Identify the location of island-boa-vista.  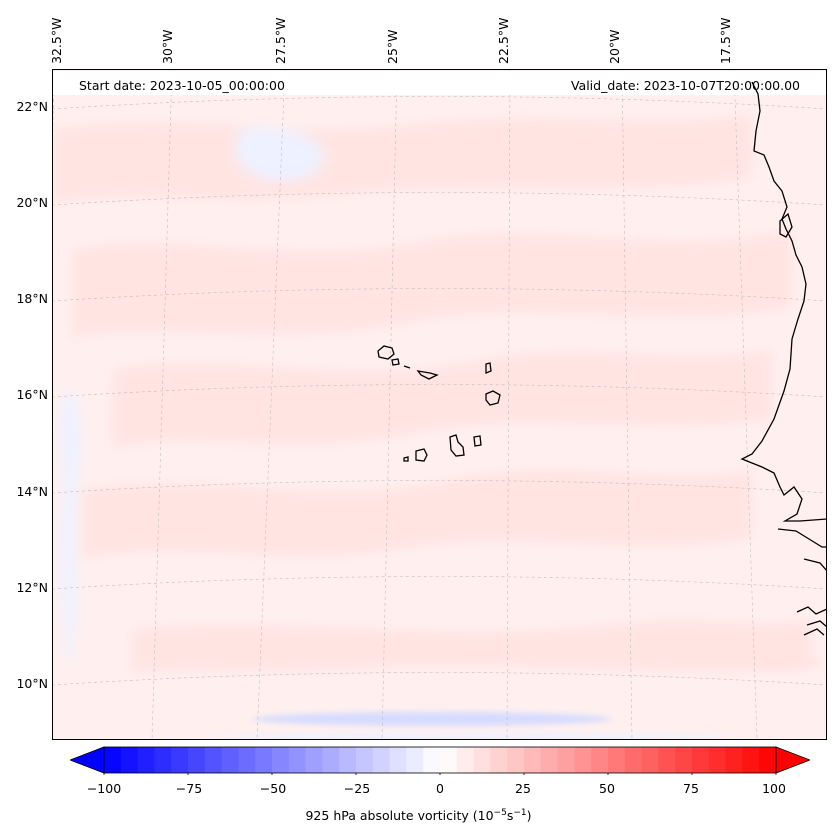
(493, 398).